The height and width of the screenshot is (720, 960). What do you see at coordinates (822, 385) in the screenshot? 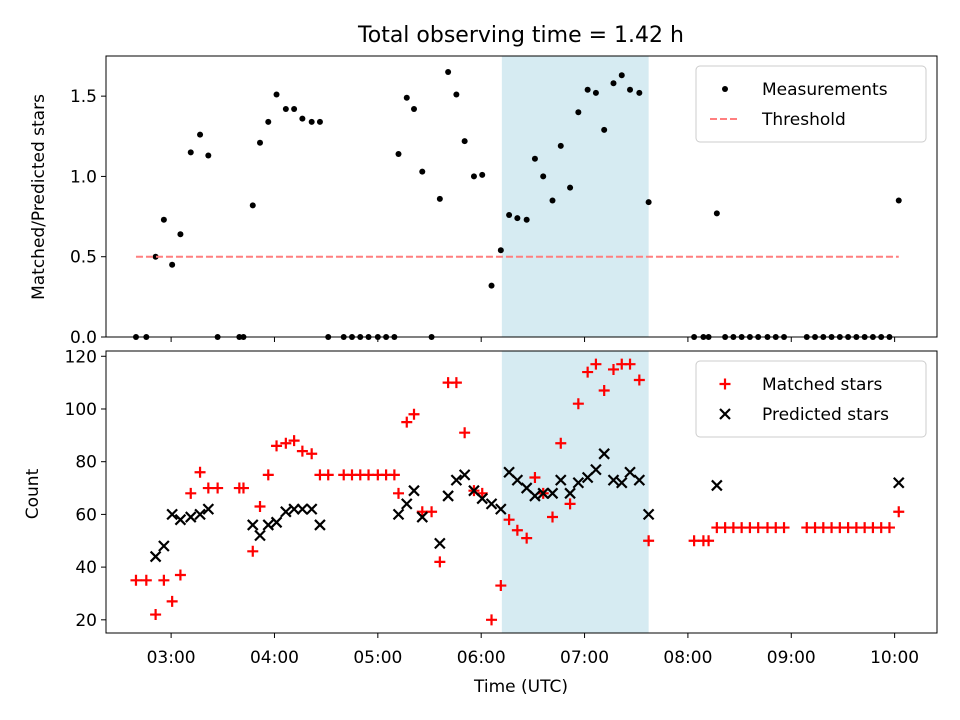
I see `legend-label: Matched stars` at bounding box center [822, 385].